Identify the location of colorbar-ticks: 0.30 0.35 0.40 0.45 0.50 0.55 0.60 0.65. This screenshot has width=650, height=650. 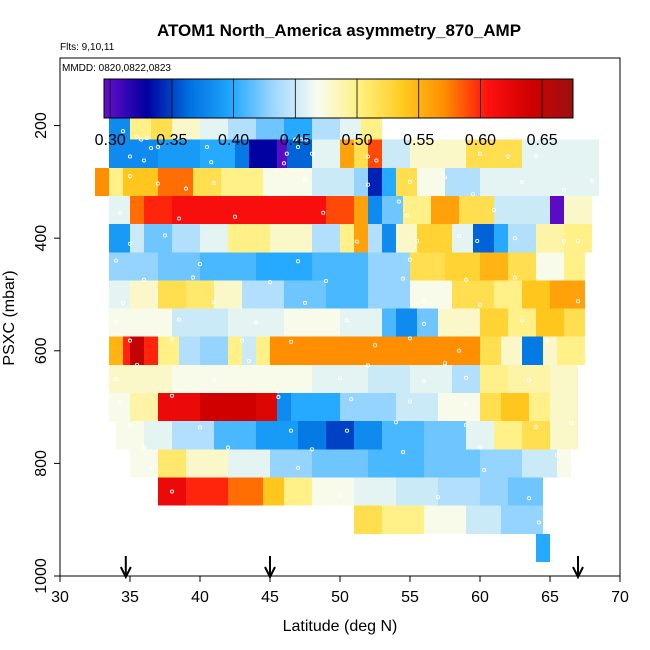
(326, 114).